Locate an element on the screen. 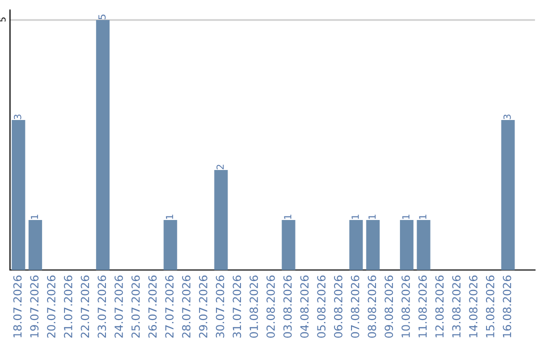  x-tick-label: 30.07.2026 is located at coordinates (220, 307).